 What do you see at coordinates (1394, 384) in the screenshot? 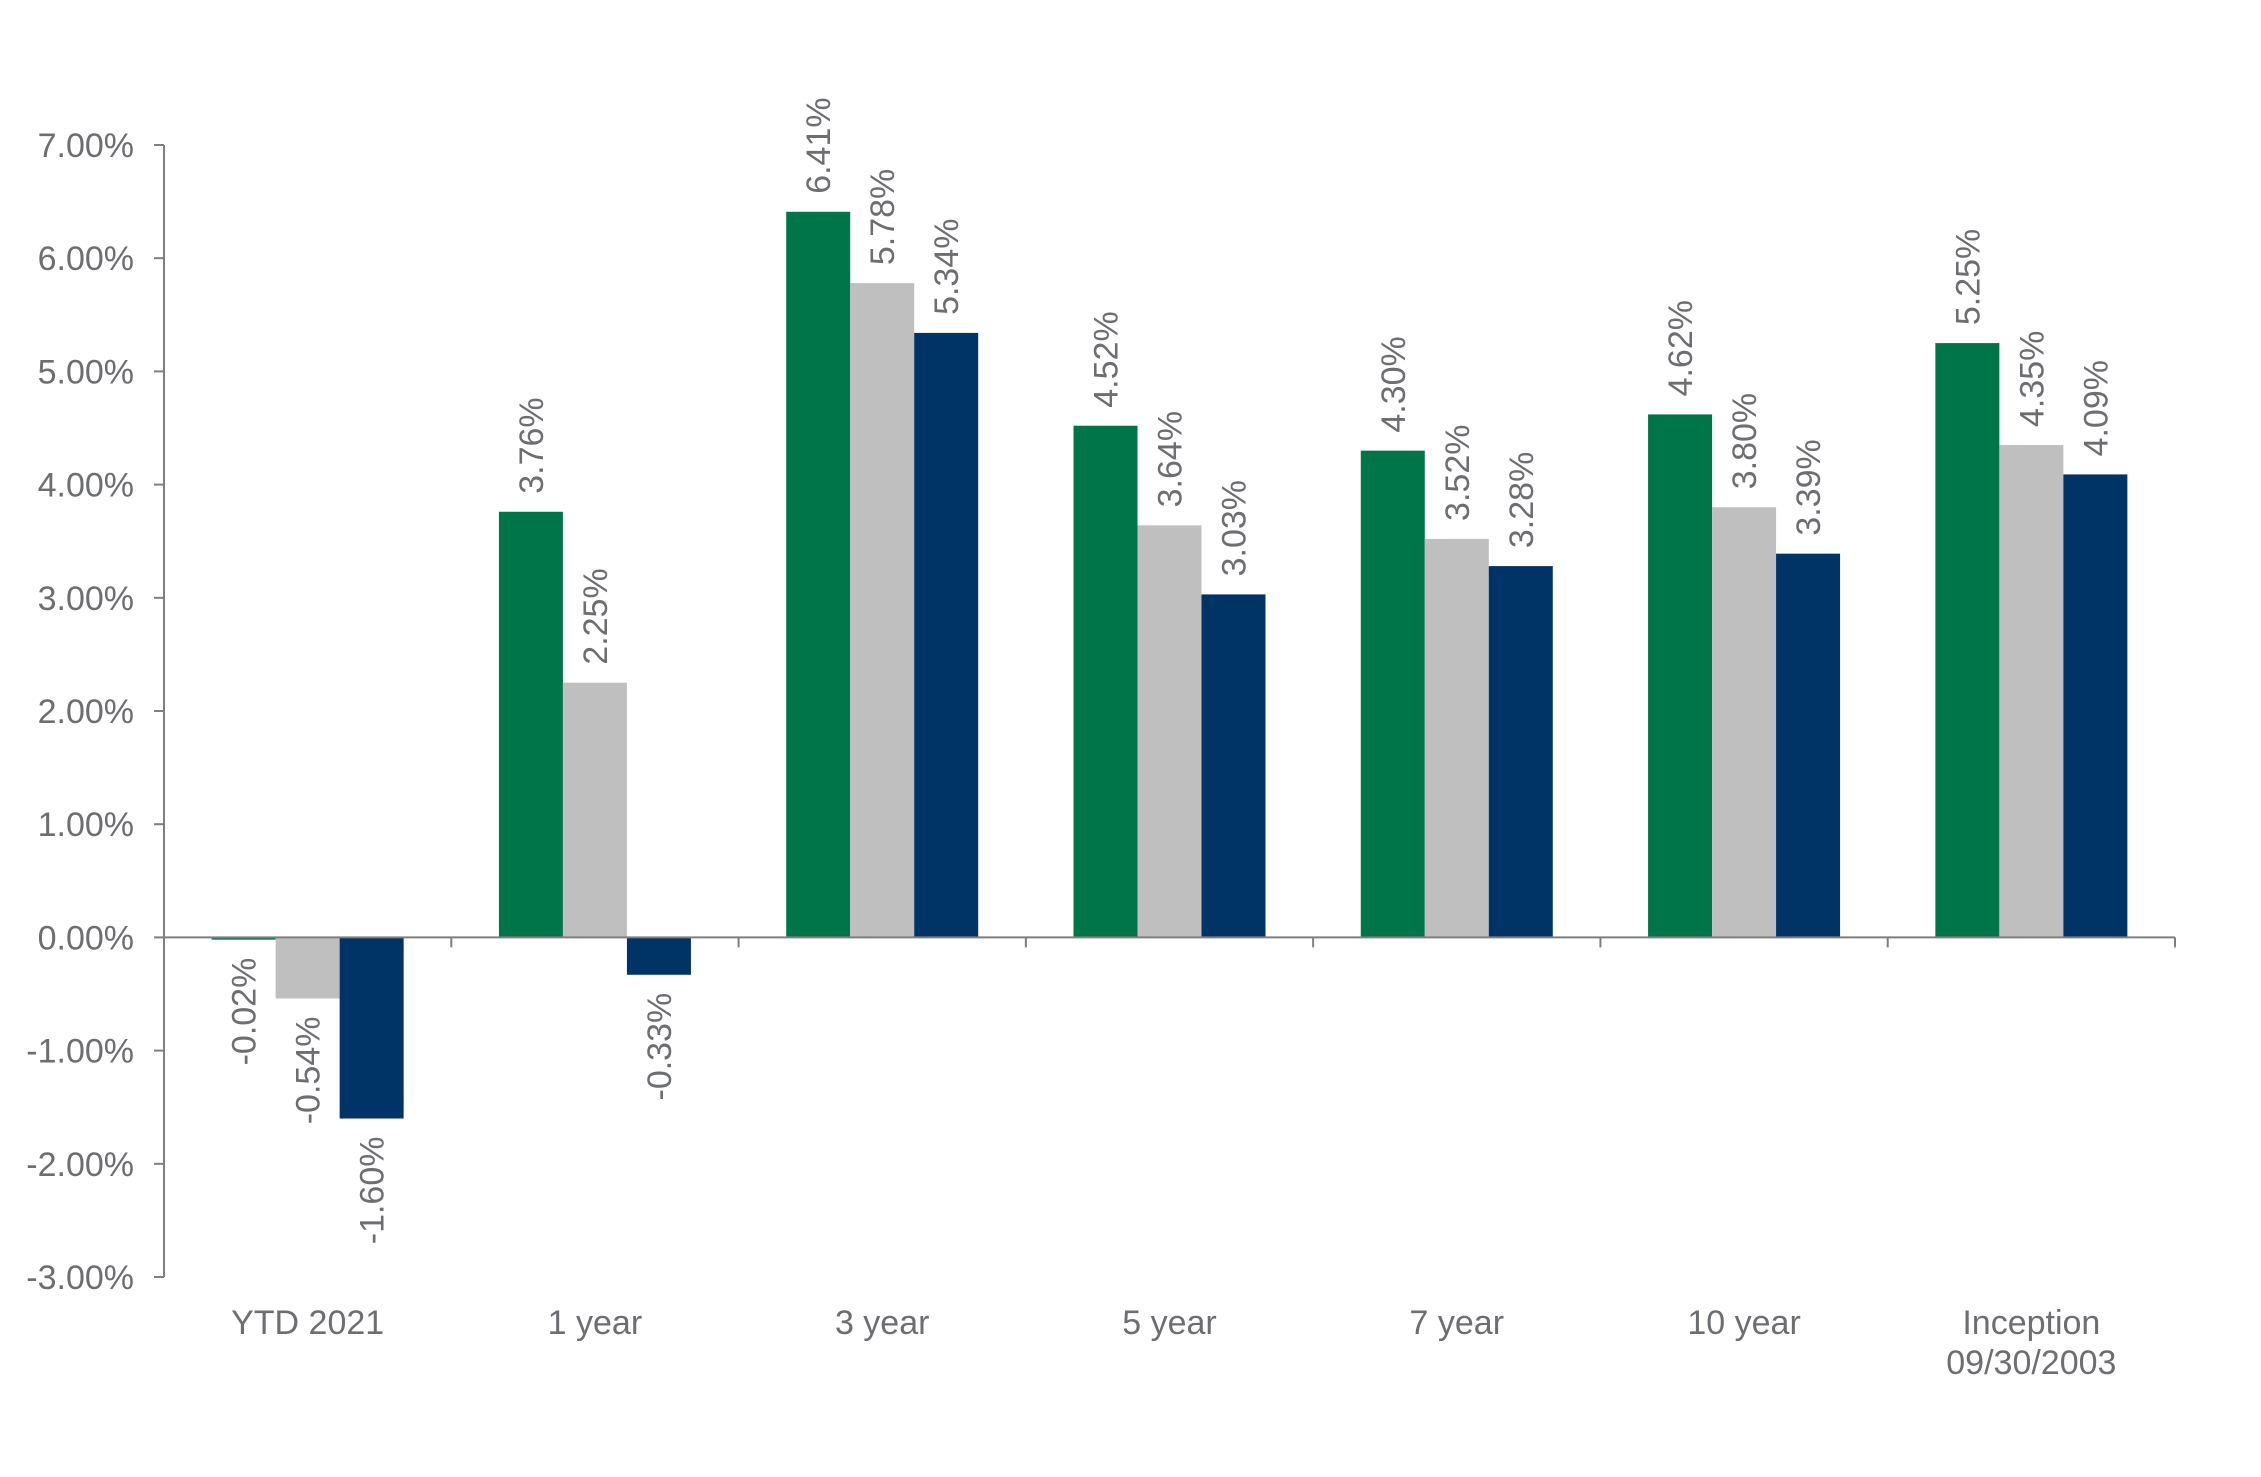
I see `data-label: 4.30%` at bounding box center [1394, 384].